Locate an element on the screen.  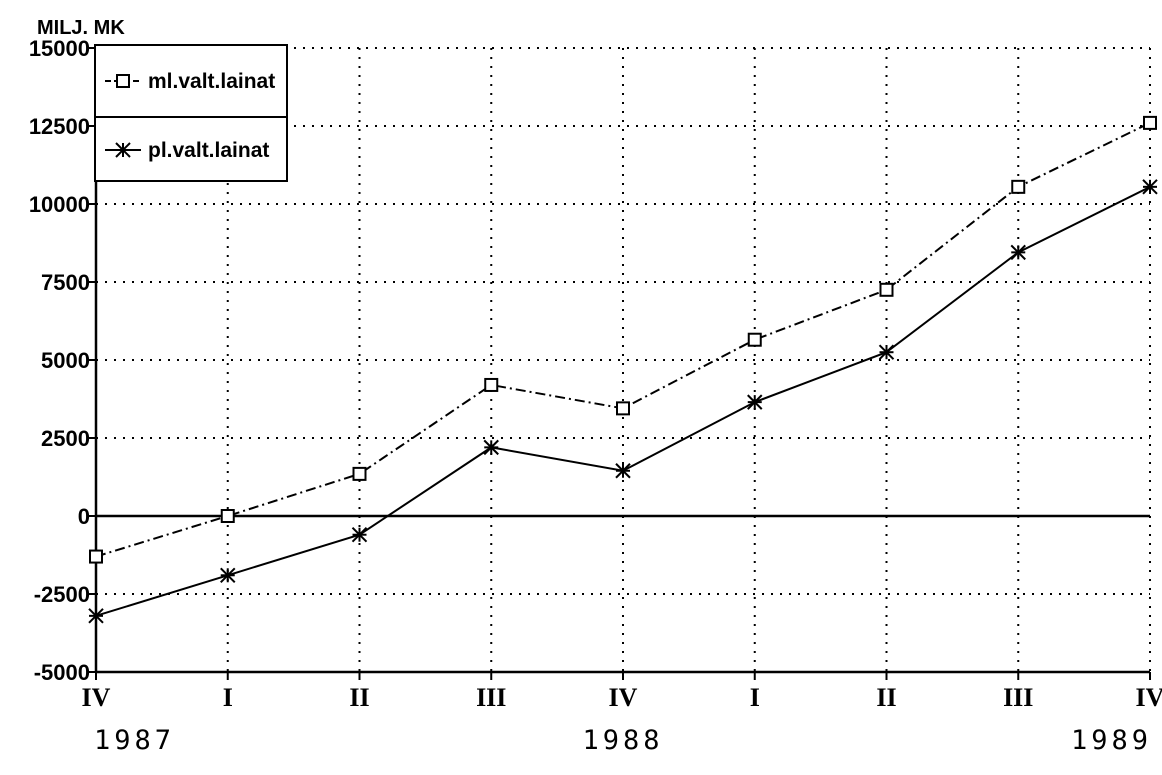
y-tick-label: 10000 is located at coordinates (59, 204).